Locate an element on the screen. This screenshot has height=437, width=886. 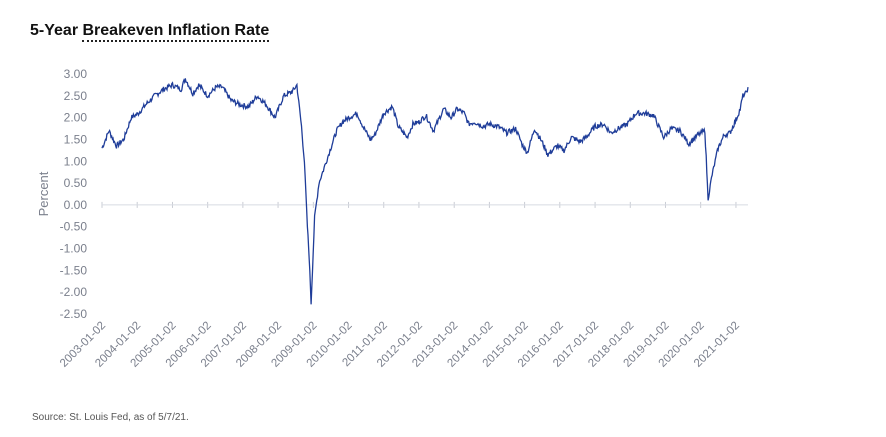
chart-title: 5-Year Breakeven Inflation Rate is located at coordinates (150, 32).